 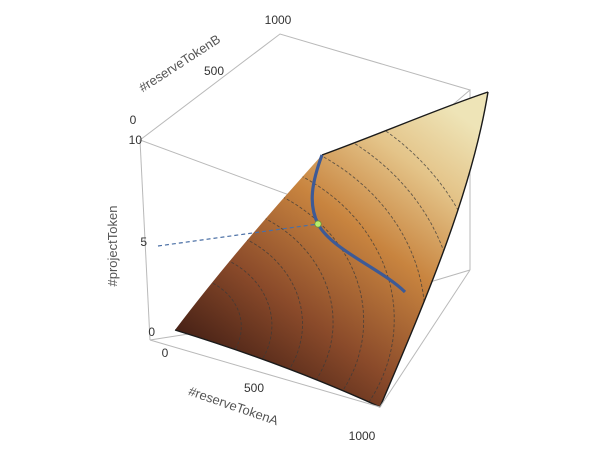 I want to click on surface-edge-right, so click(x=434, y=249).